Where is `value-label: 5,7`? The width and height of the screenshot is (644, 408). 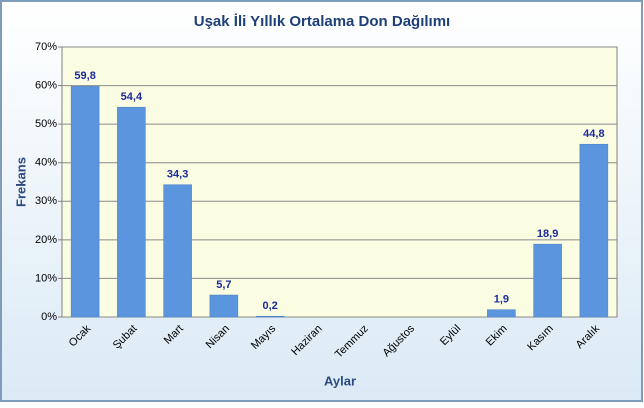 value-label: 5,7 is located at coordinates (223, 285).